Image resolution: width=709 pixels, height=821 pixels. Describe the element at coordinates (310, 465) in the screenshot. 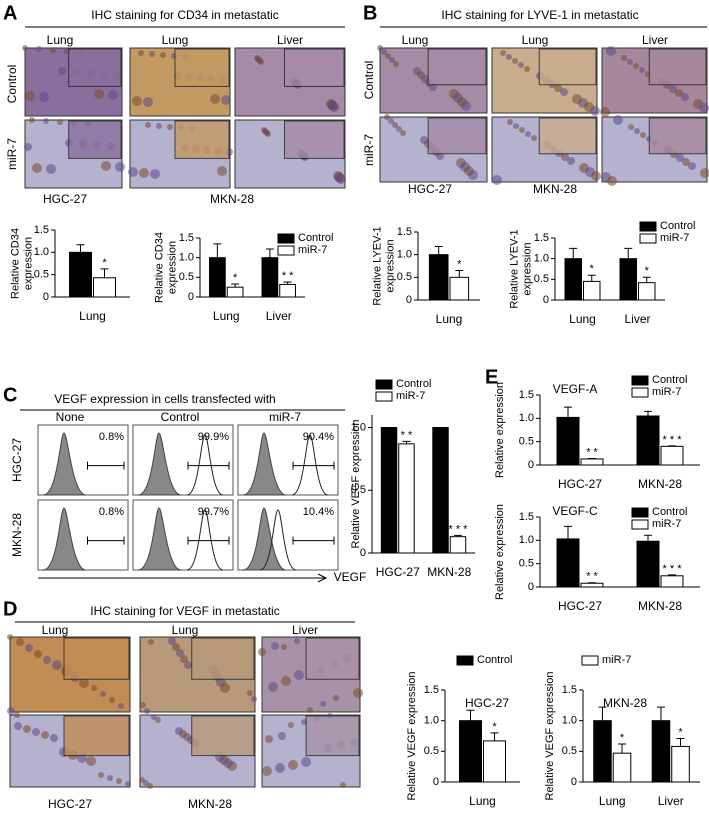

I see `histogram-shift` at that location.